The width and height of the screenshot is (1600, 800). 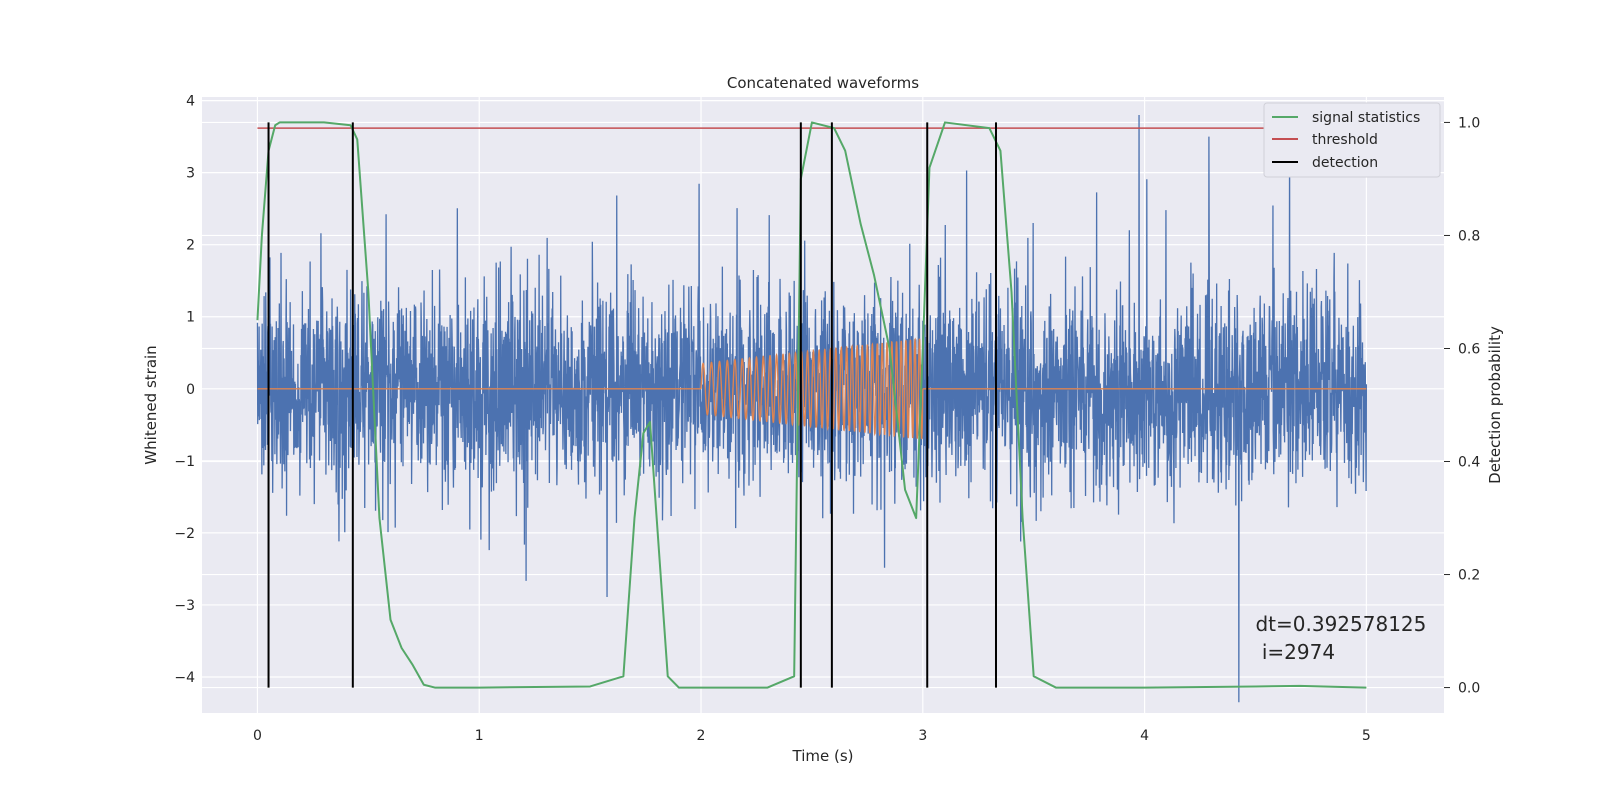 I want to click on y2-tick-label: 1.0, so click(x=1469, y=123).